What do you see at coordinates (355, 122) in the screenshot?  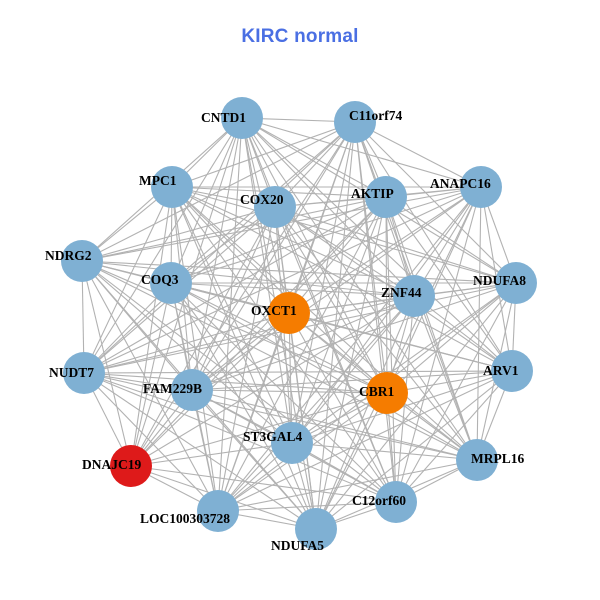 I see `graph-node-c11orf74` at bounding box center [355, 122].